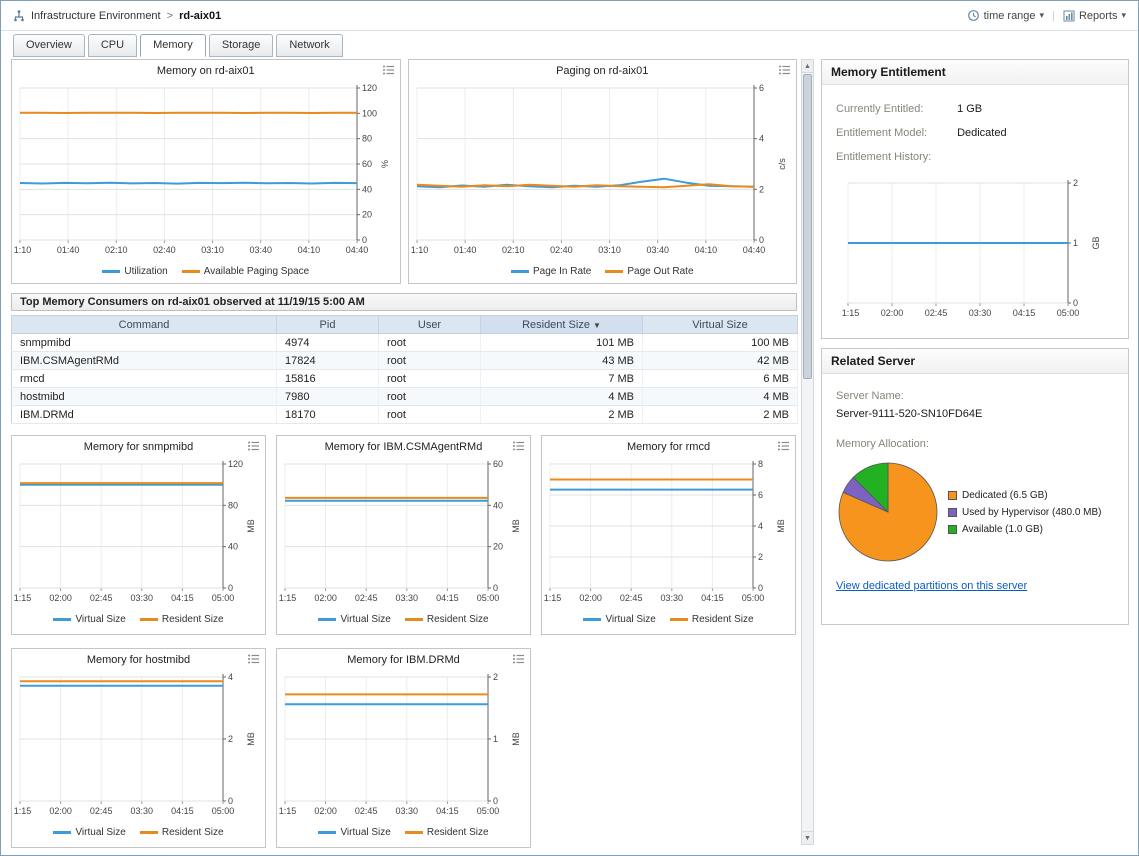  I want to click on table-row: rmcd 15816 root 7 MB 6 MB, so click(404, 378).